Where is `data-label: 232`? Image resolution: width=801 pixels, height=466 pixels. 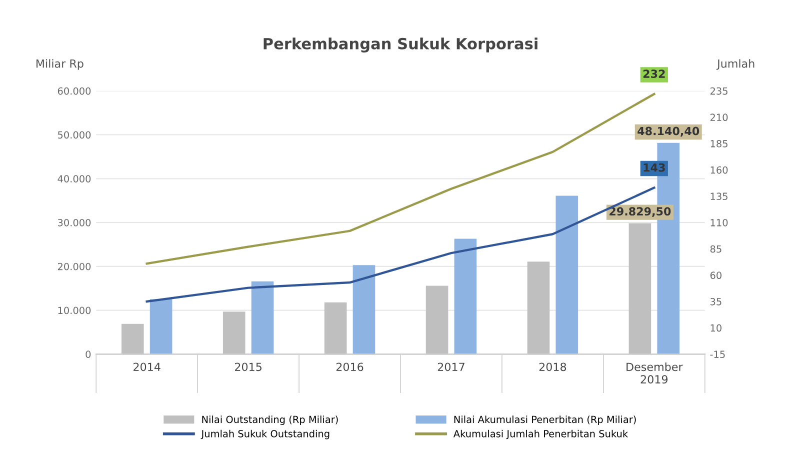 data-label: 232 is located at coordinates (654, 74).